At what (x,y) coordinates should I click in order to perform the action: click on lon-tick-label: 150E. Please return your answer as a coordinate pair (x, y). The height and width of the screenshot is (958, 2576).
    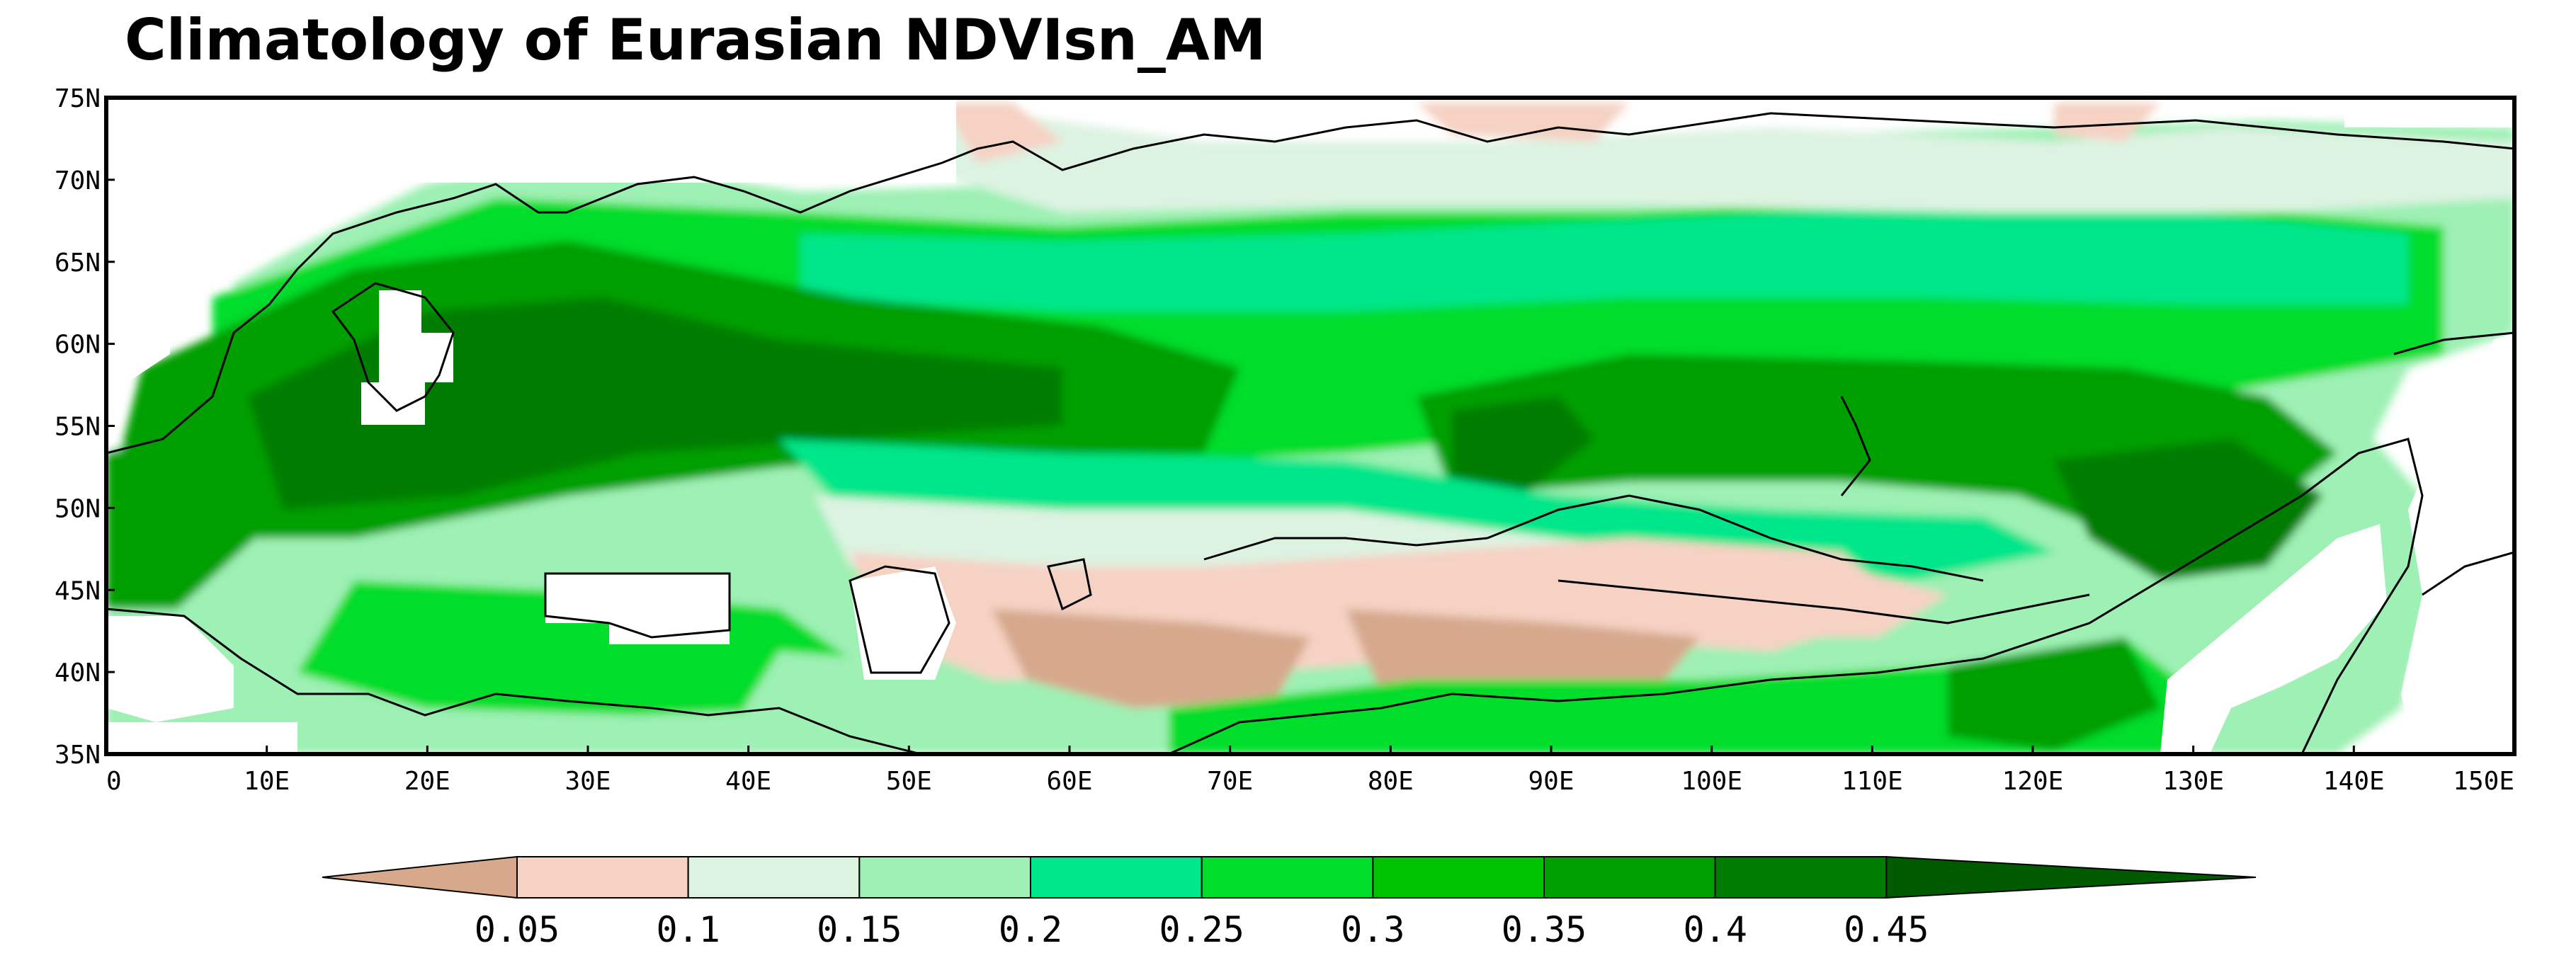
    Looking at the image, I should click on (2483, 781).